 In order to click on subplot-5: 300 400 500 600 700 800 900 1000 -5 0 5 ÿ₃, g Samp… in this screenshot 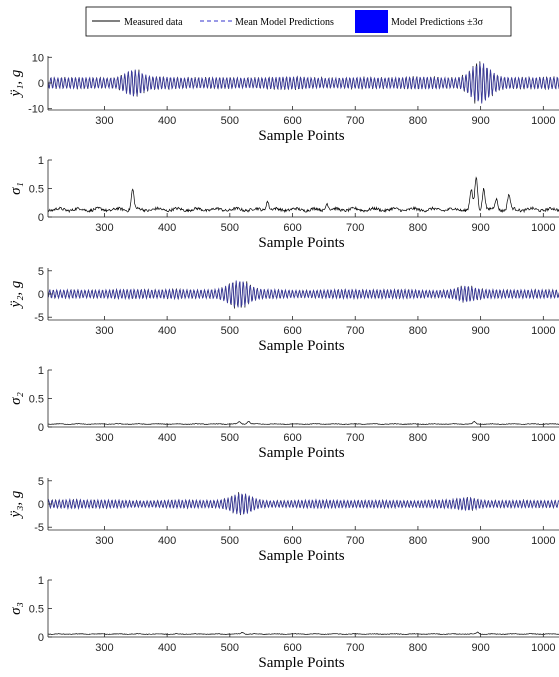, I will do `click(283, 520)`.